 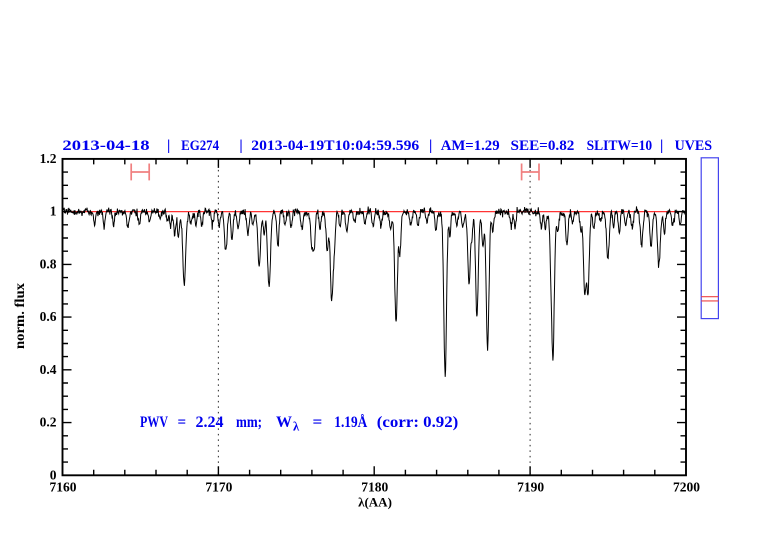 I want to click on svg-text: 2.24, so click(x=210, y=422).